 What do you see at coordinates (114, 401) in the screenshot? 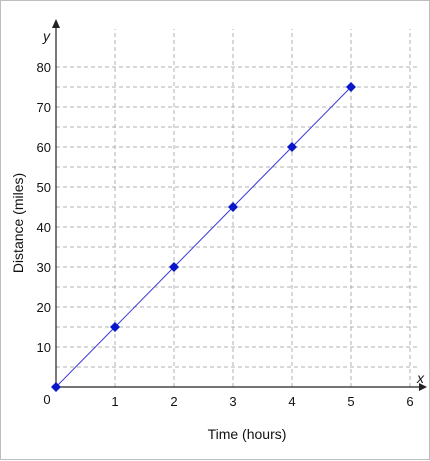
I see `x-tick-label: 1` at bounding box center [114, 401].